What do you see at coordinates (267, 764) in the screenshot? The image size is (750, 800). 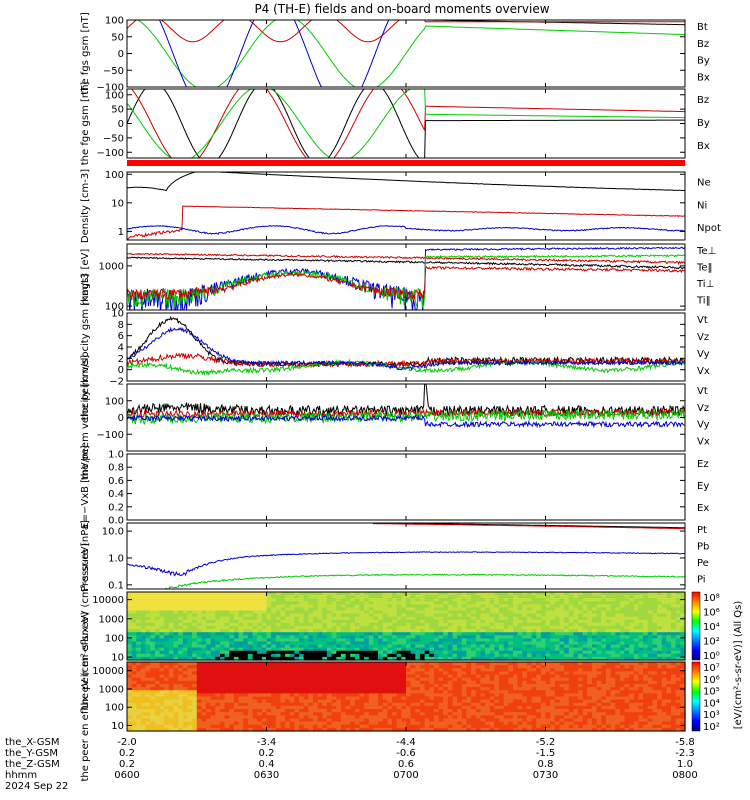 I see `orbit-row-value: 0.4` at bounding box center [267, 764].